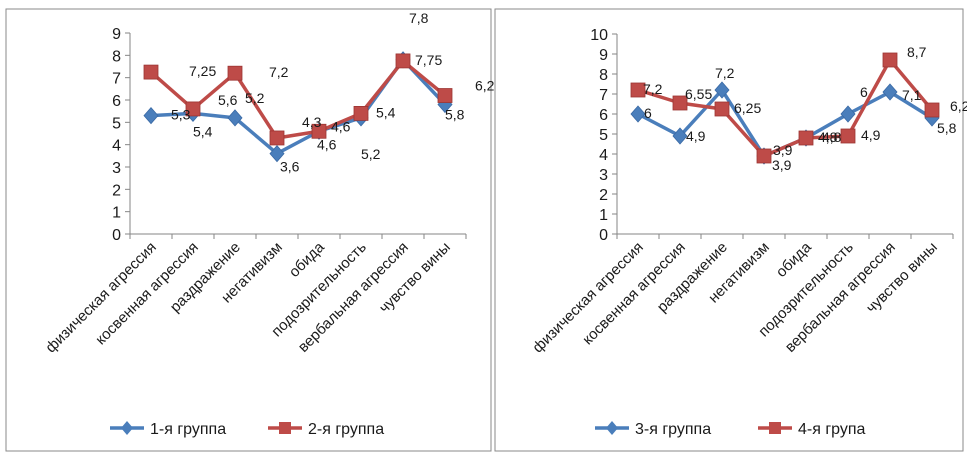 The image size is (967, 453). Describe the element at coordinates (290, 167) in the screenshot. I see `data-label: 3,6` at that location.